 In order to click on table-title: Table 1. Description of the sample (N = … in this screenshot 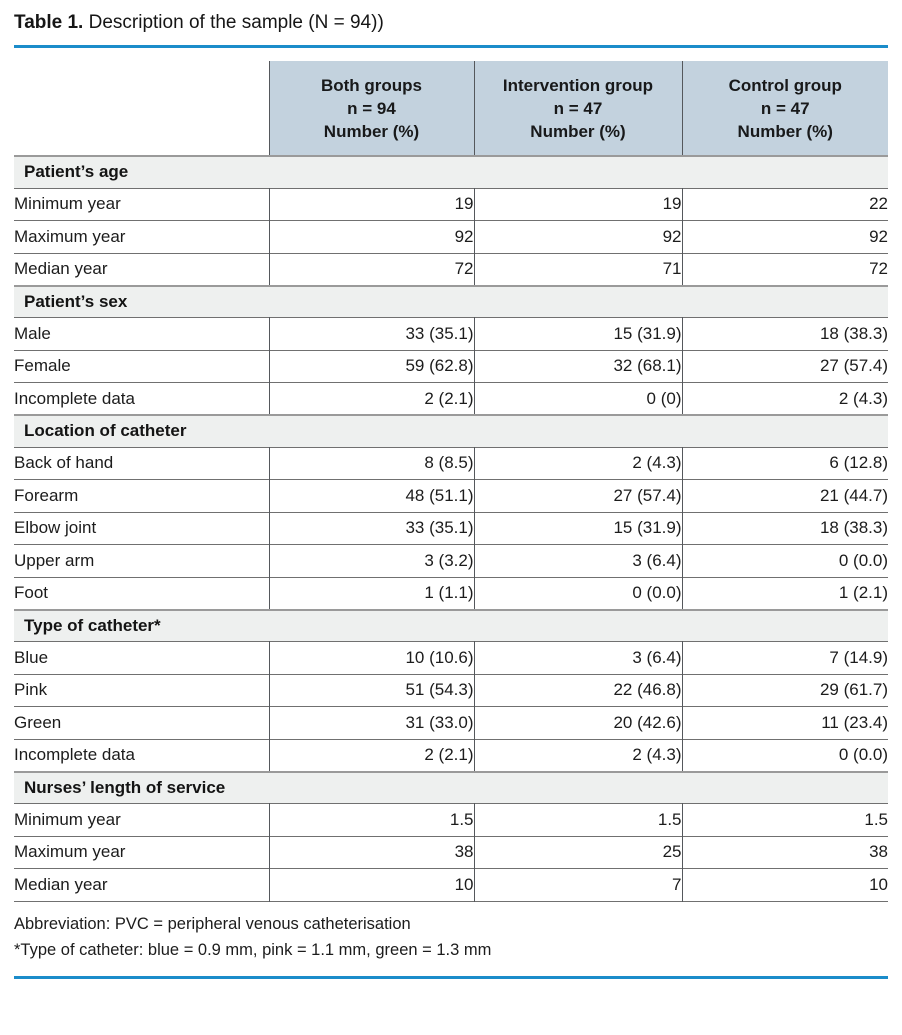, I will do `click(451, 23)`.